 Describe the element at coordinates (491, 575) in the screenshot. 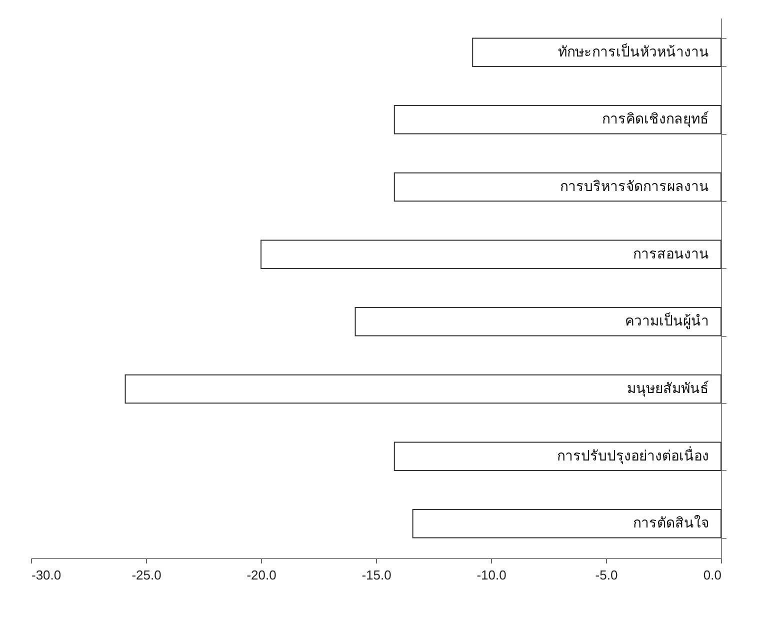

I see `x-tick-label: -10.0` at that location.